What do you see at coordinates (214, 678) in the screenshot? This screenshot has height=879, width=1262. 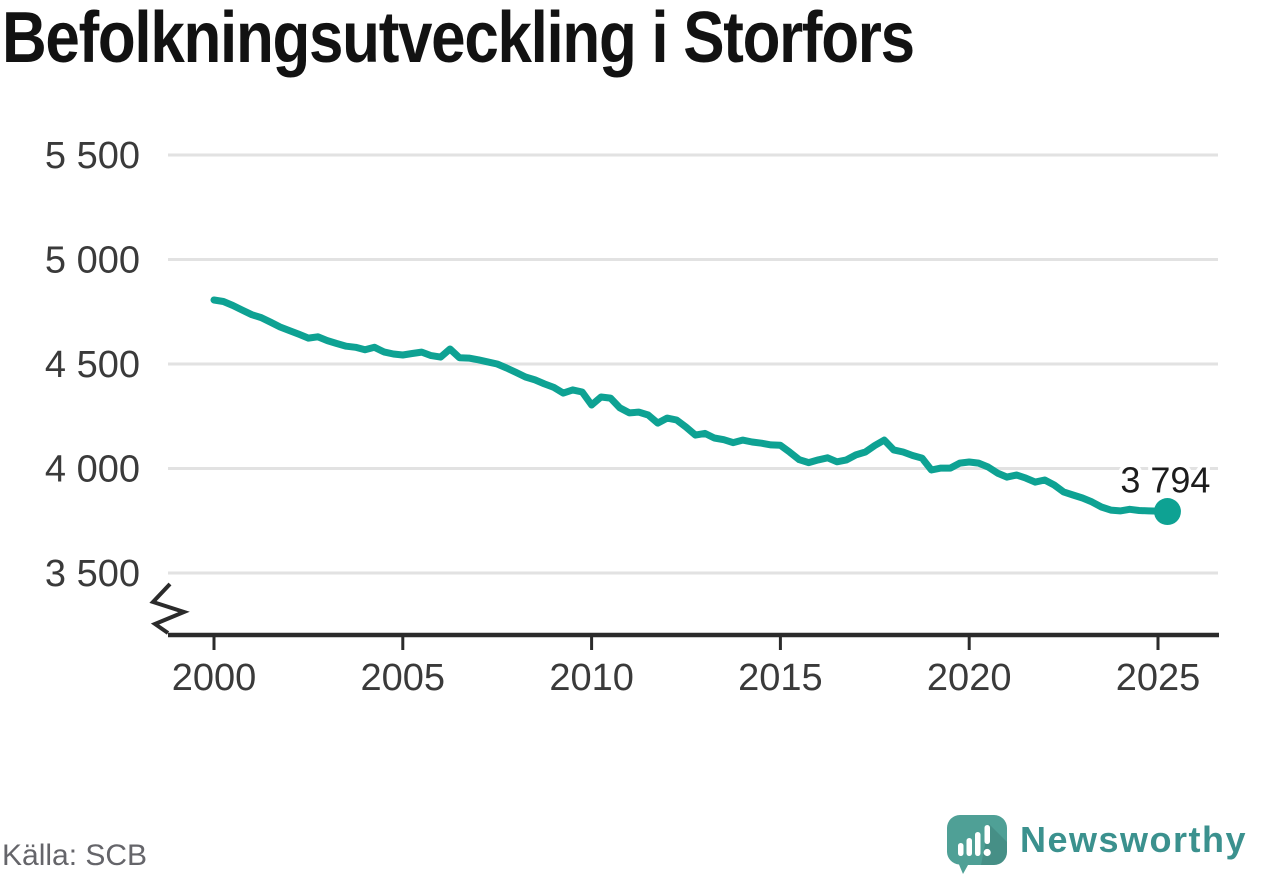 I see `x-tick-label-2000: 2000` at bounding box center [214, 678].